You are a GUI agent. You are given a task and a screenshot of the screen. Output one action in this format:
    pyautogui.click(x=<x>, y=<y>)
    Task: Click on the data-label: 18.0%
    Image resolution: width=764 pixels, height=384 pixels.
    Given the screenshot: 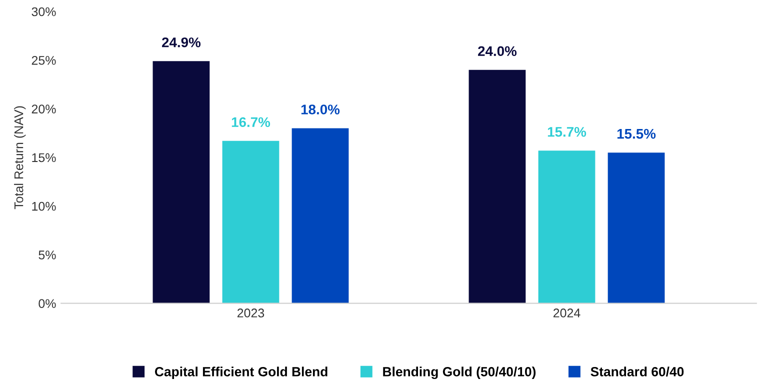 What is the action you would take?
    pyautogui.click(x=320, y=109)
    